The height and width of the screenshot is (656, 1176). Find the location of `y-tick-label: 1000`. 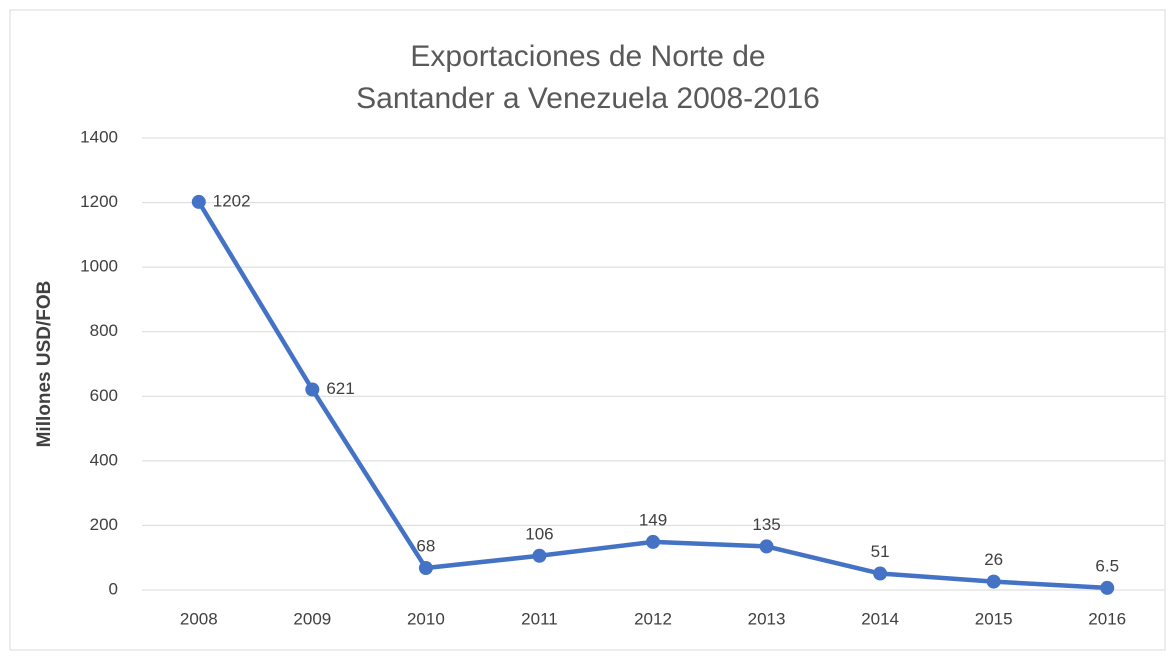

y-tick-label: 1000 is located at coordinates (99, 266).